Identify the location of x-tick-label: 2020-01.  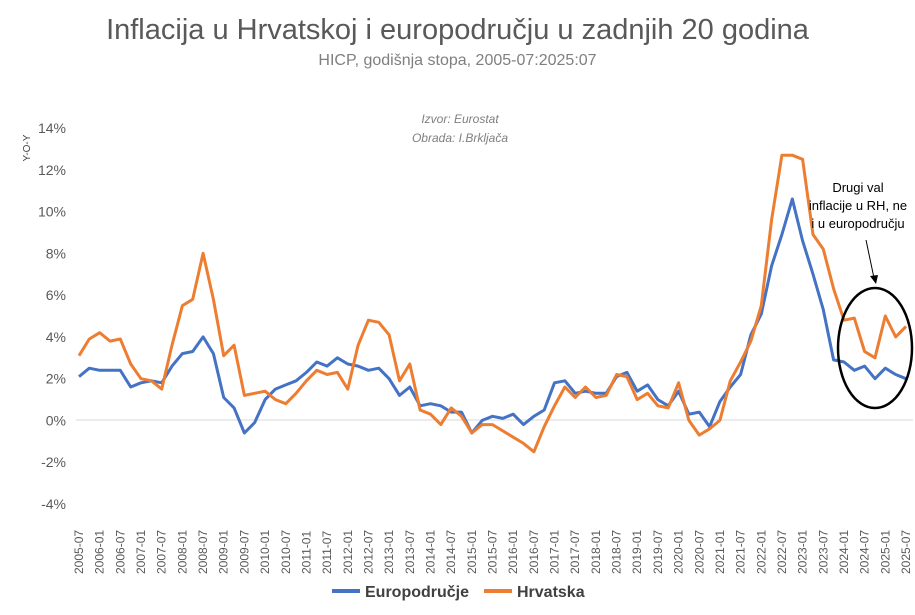
(679, 552).